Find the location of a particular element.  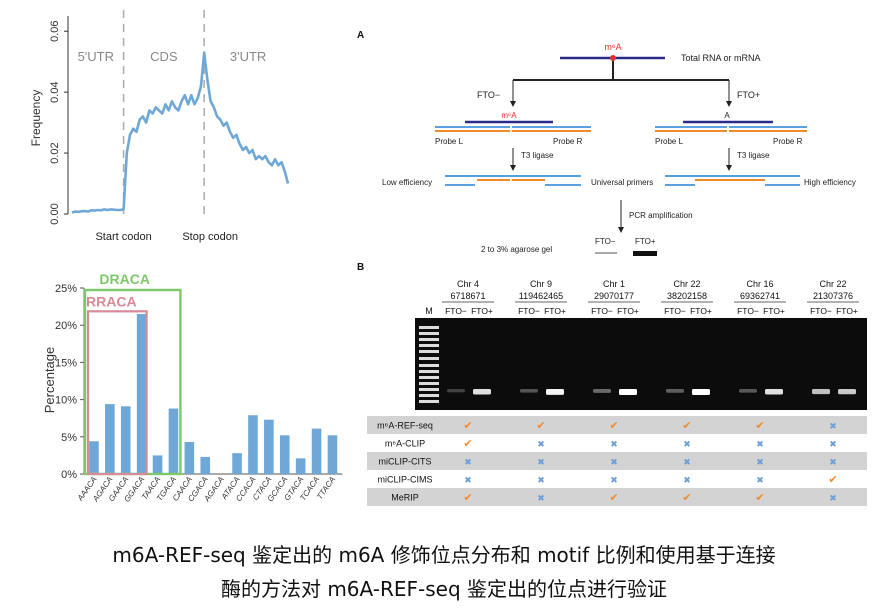

method-name: m⁶A-REF-seq is located at coordinates (405, 426).